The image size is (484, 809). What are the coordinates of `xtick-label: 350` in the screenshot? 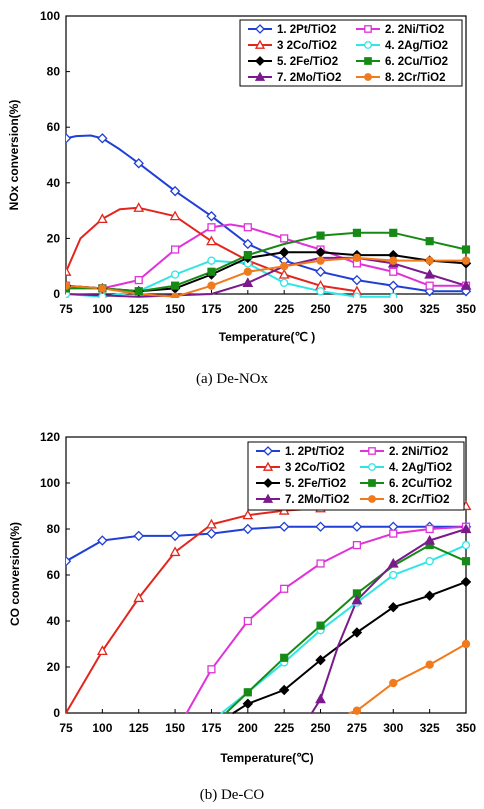 It's located at (466, 309).